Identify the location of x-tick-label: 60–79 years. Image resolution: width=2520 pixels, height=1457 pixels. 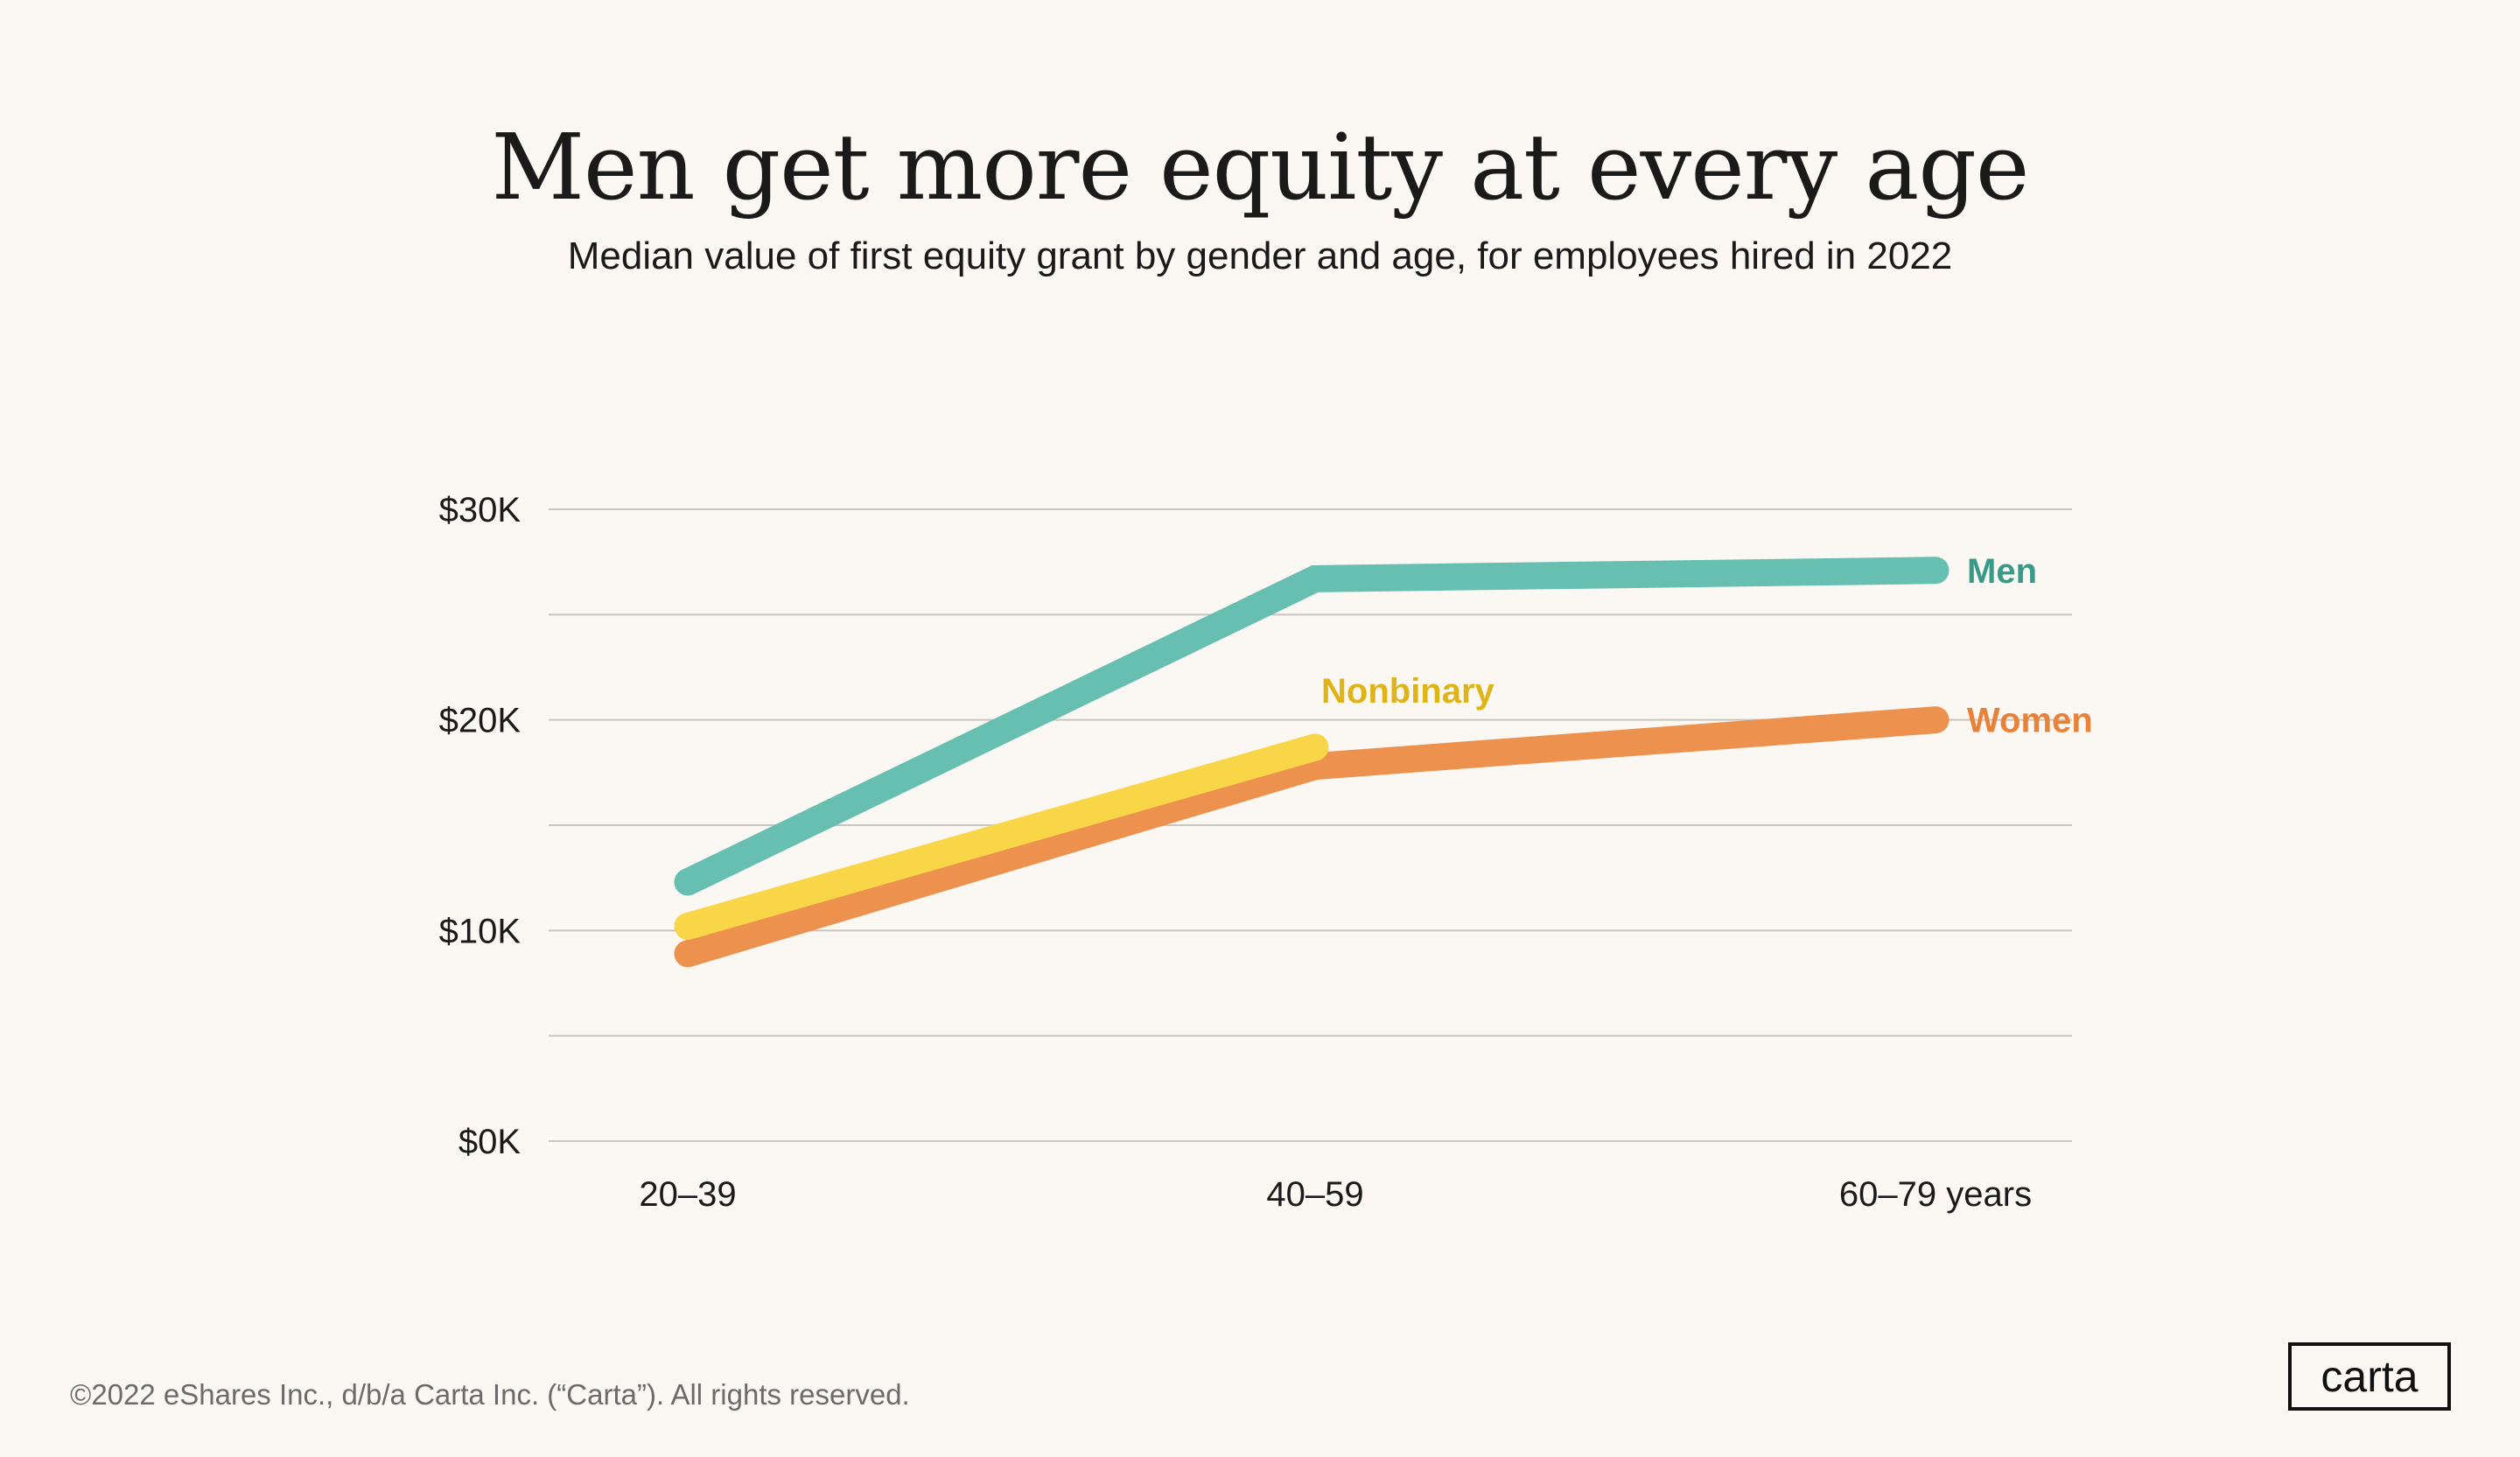
(1935, 1194).